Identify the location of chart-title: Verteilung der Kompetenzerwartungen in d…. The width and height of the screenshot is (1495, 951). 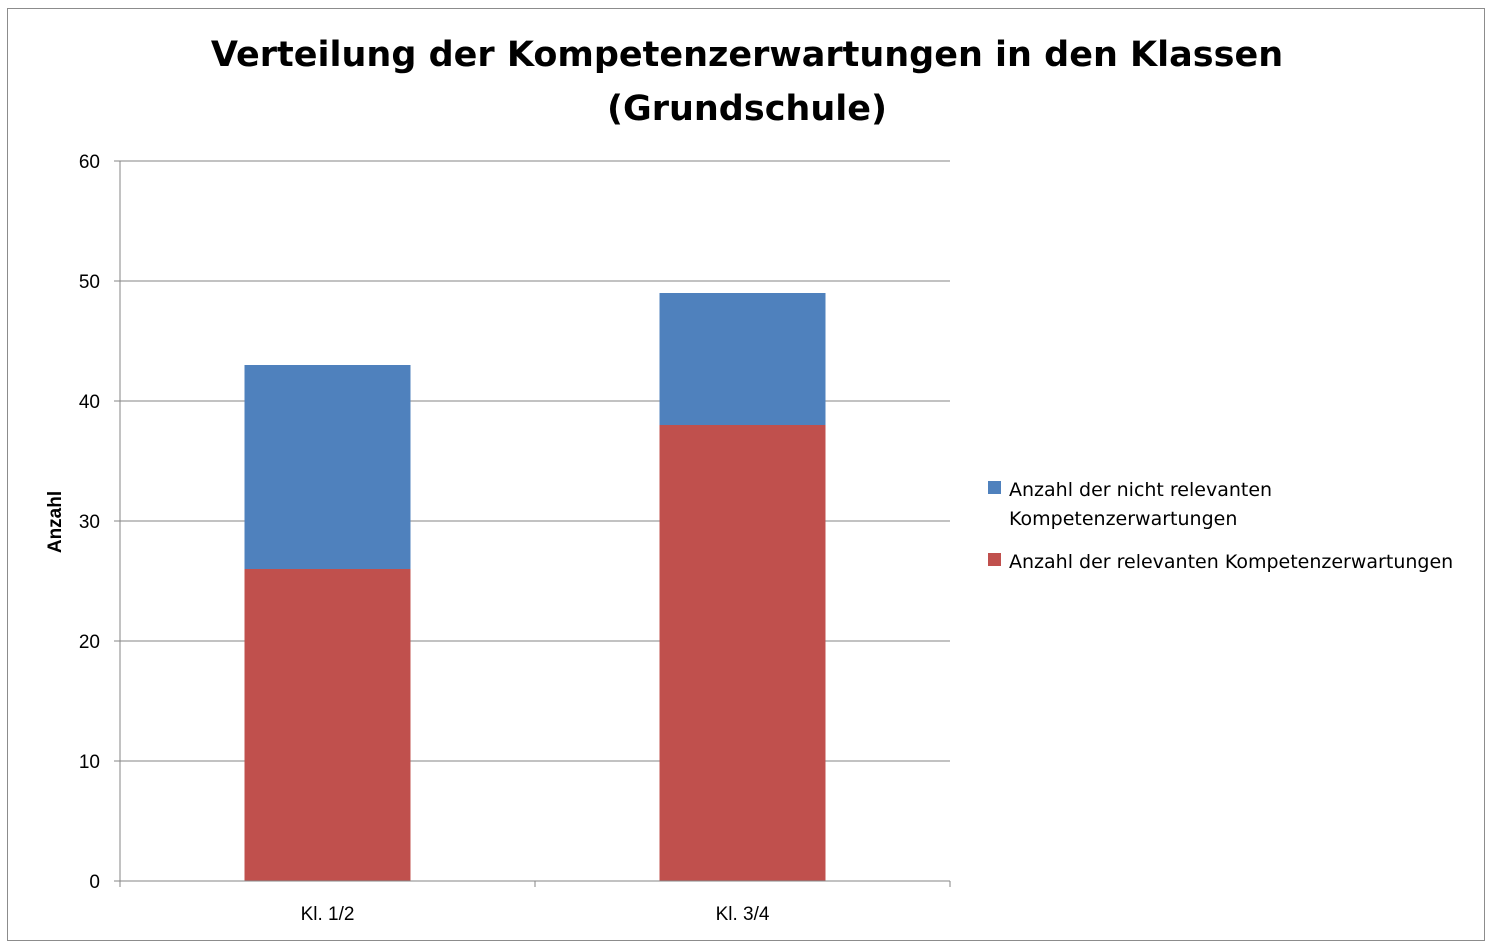
(747, 55).